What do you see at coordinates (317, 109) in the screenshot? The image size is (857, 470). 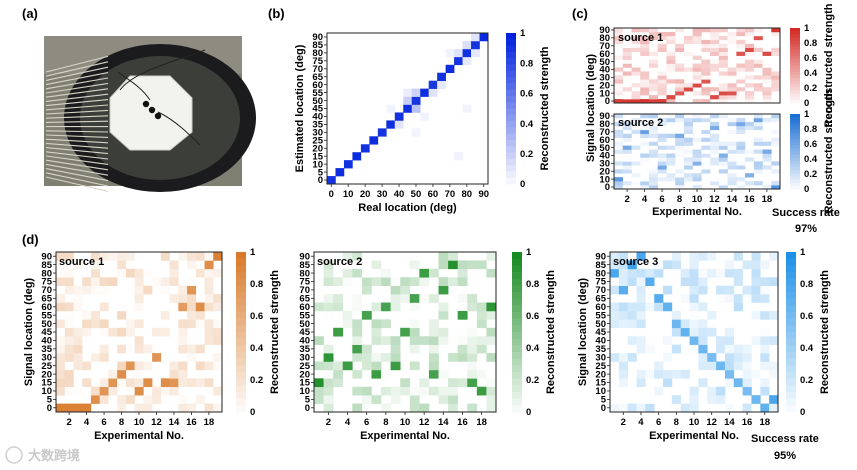 I see `y-tick-label: 45` at bounding box center [317, 109].